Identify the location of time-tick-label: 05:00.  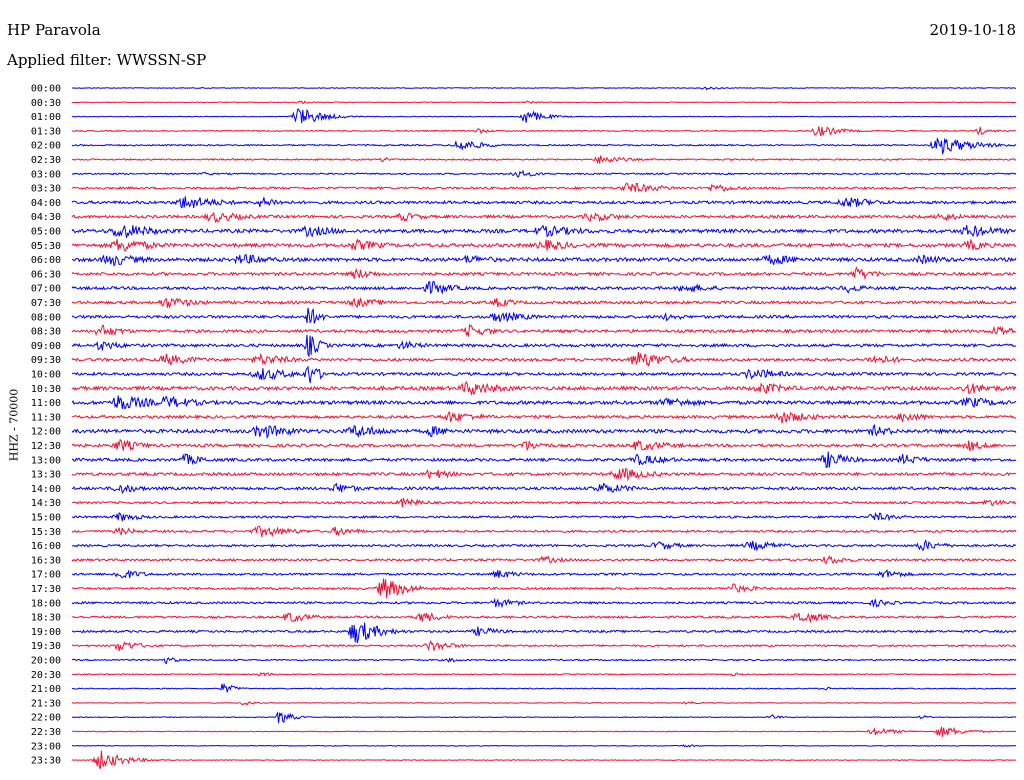
(46, 232).